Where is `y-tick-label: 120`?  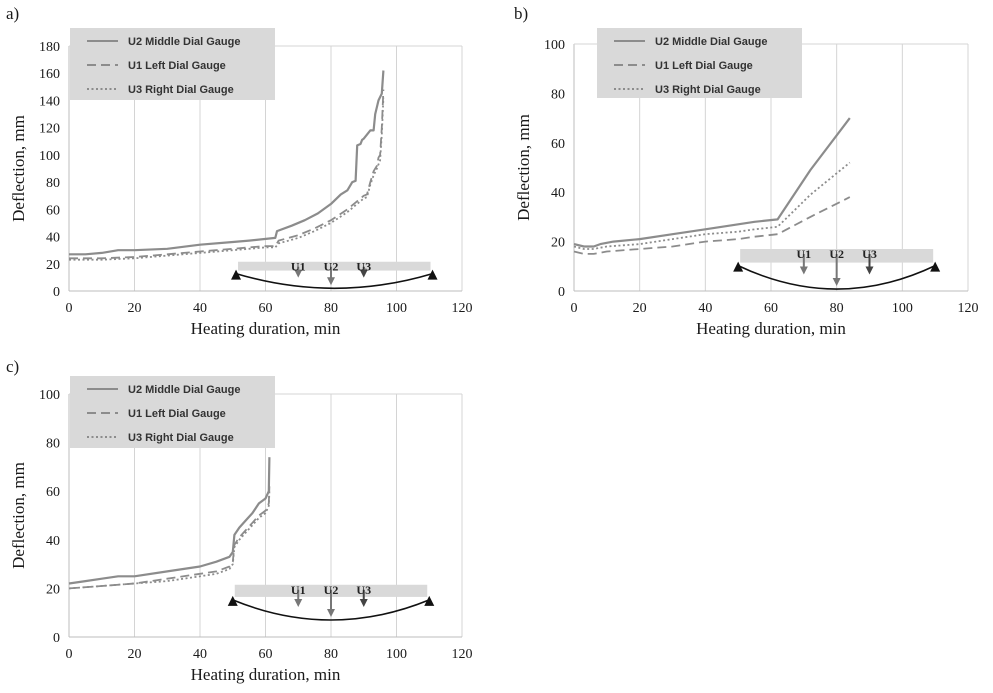
y-tick-label: 120 is located at coordinates (49, 129).